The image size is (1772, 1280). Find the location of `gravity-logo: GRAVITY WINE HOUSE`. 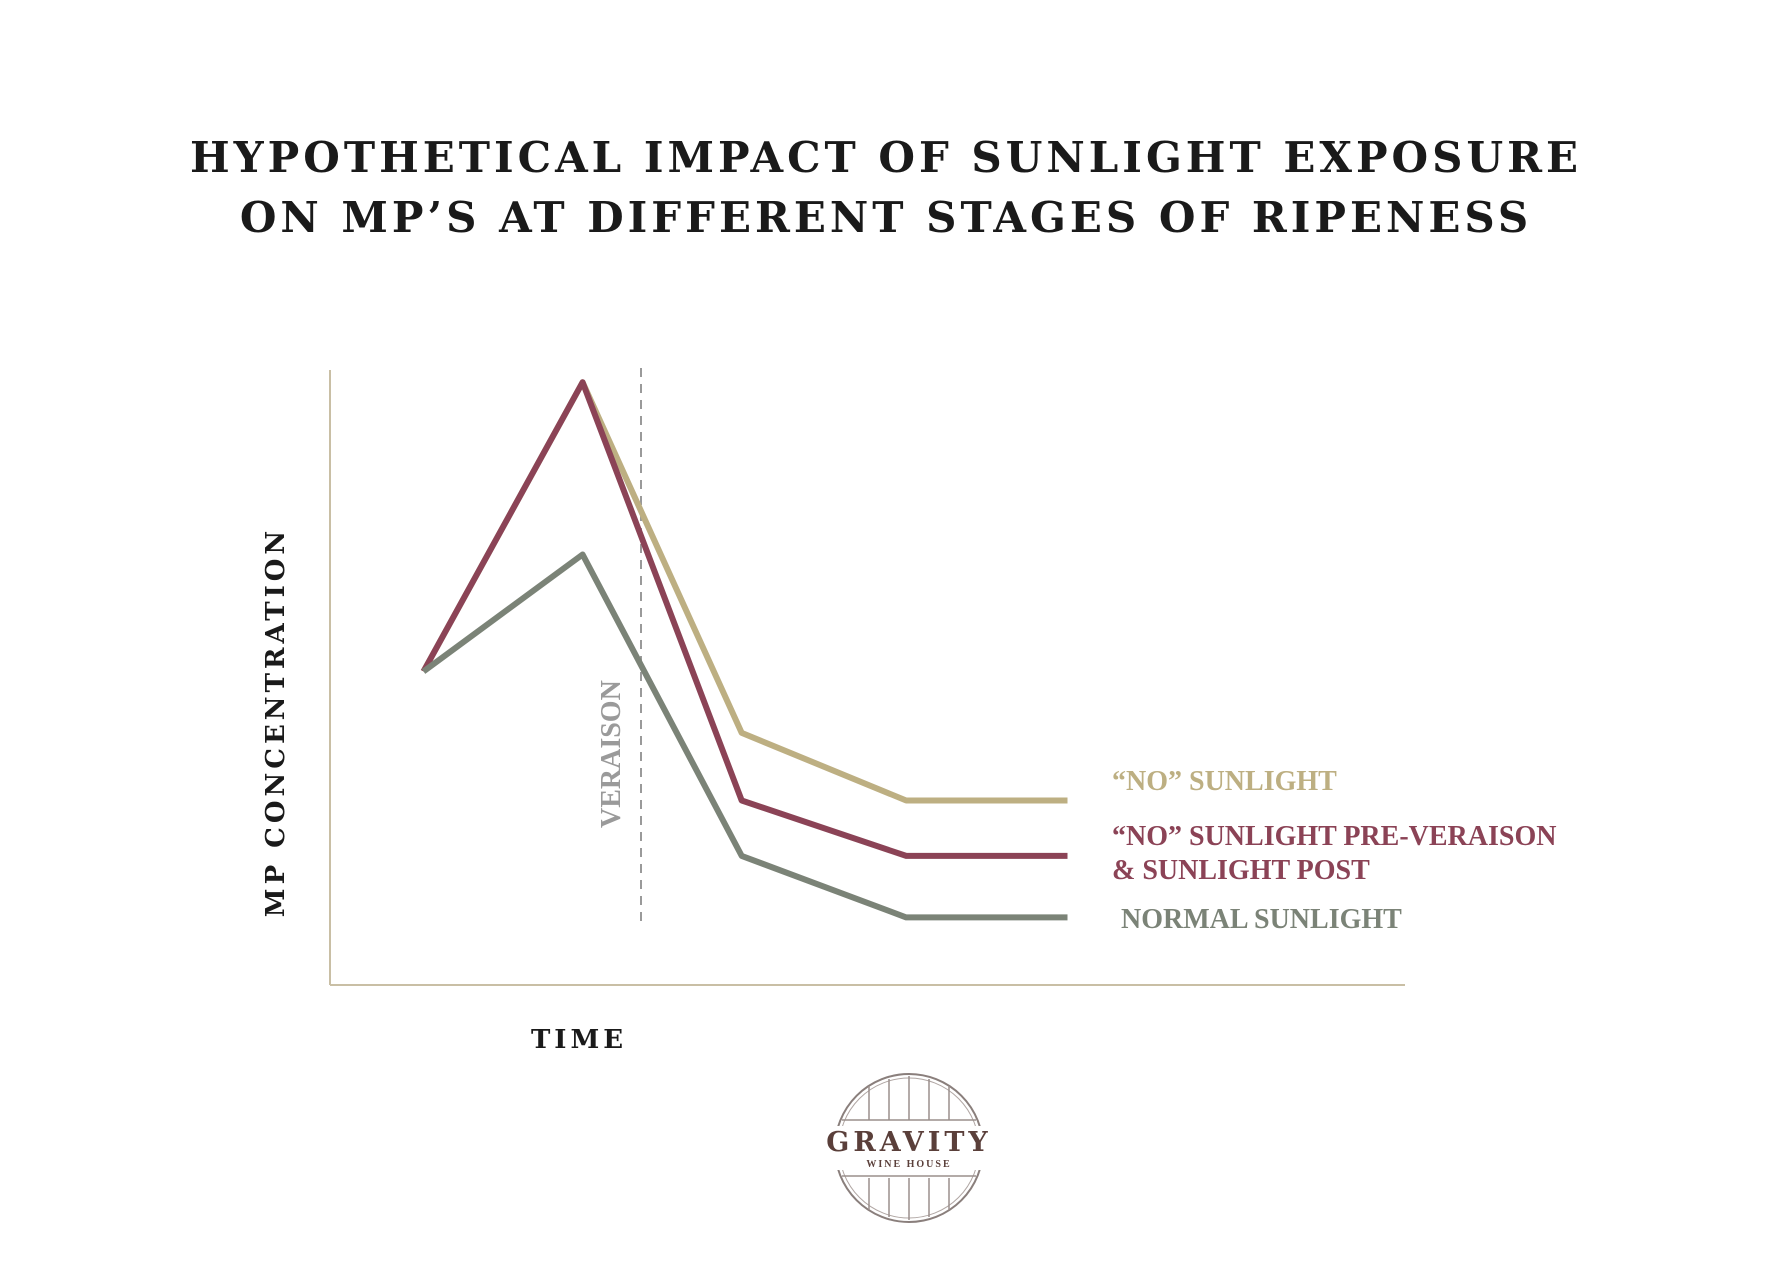

gravity-logo: GRAVITY WINE HOUSE is located at coordinates (909, 1148).